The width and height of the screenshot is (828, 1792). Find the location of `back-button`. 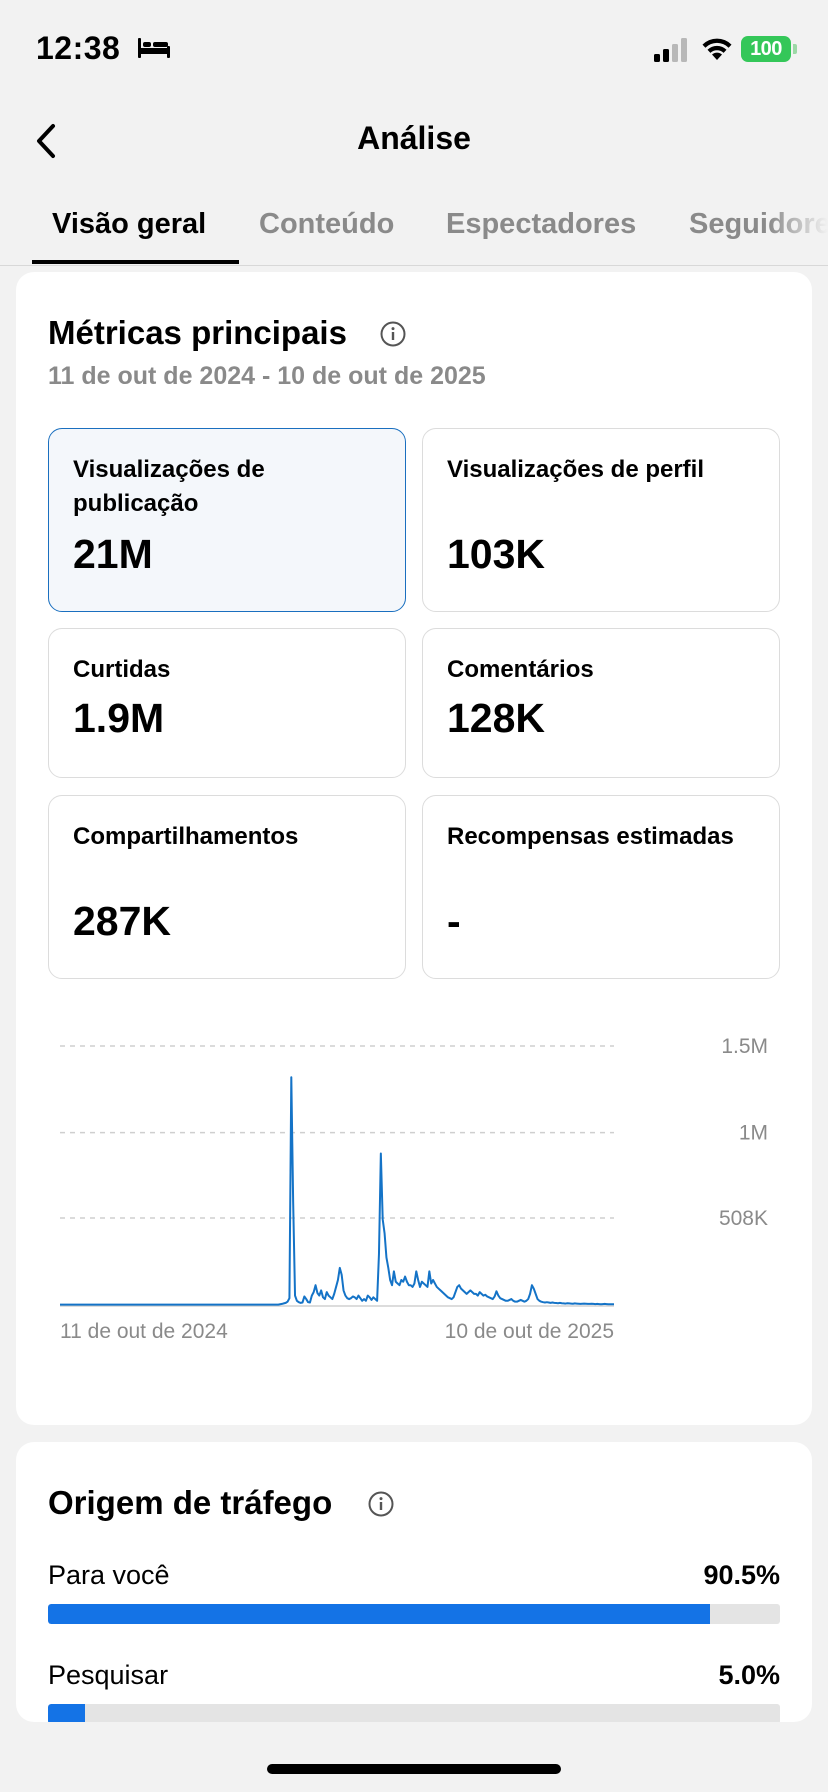

back-button is located at coordinates (46, 141).